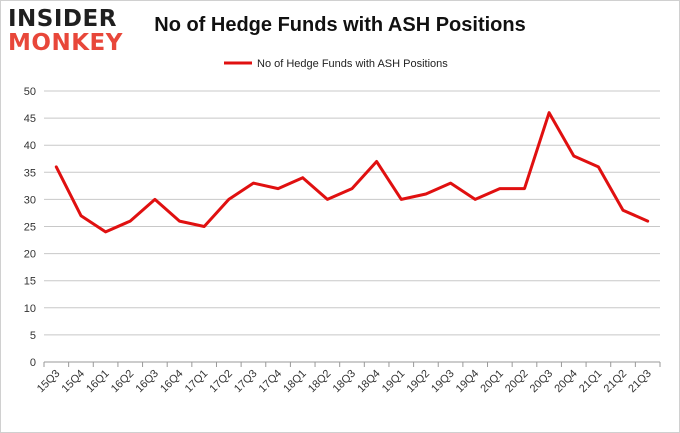 This screenshot has width=680, height=433. Describe the element at coordinates (147, 382) in the screenshot. I see `x-tick-label: 16Q3` at that location.